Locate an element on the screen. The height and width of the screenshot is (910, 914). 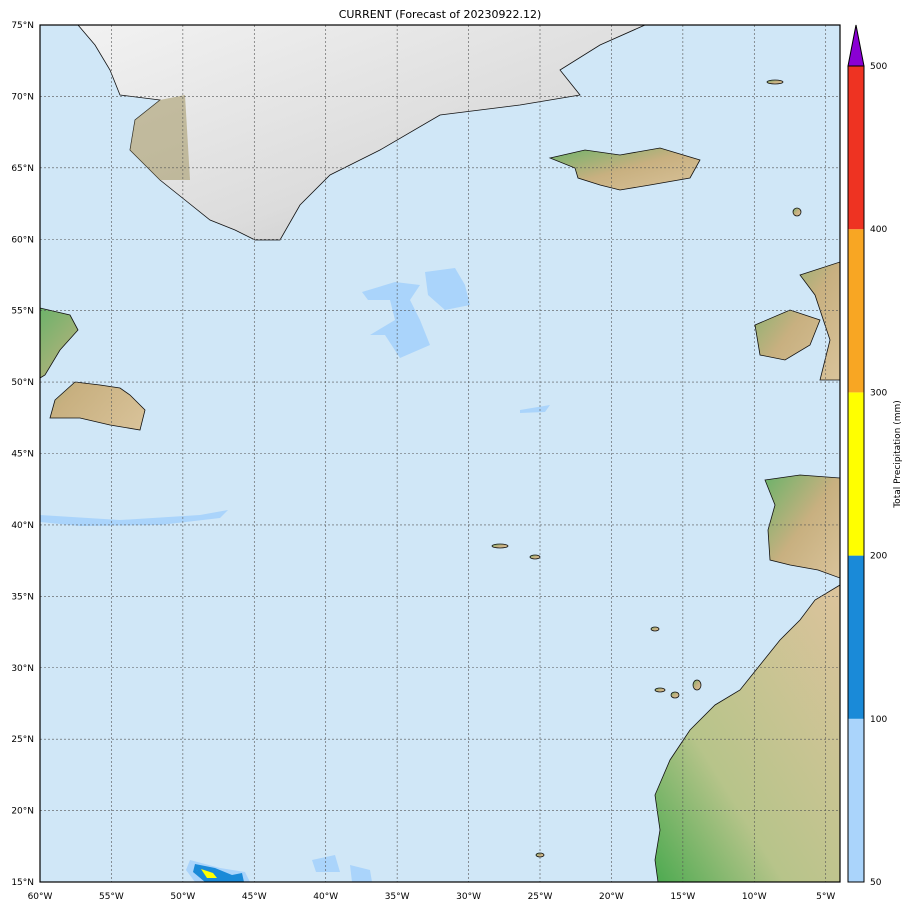
lat-tick-label: 15°N is located at coordinates (22, 883).